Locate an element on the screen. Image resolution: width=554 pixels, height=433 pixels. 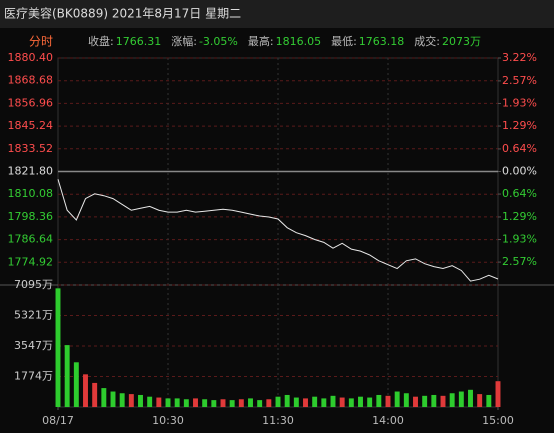
y-tick-label: 1845.24 is located at coordinates (31, 125).